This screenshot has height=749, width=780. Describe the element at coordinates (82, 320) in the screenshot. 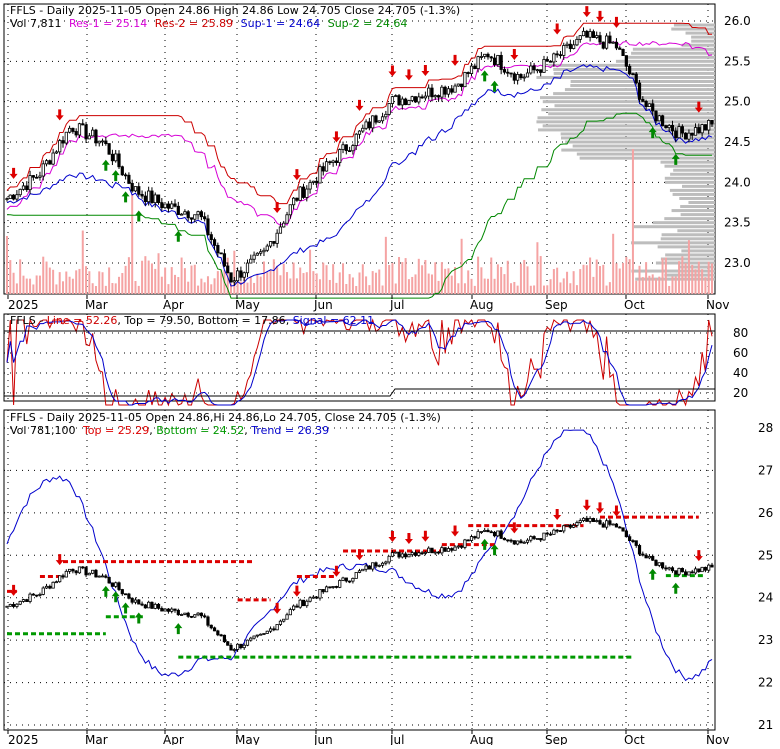

I see `stoch-line-label: Line = 52.26` at that location.